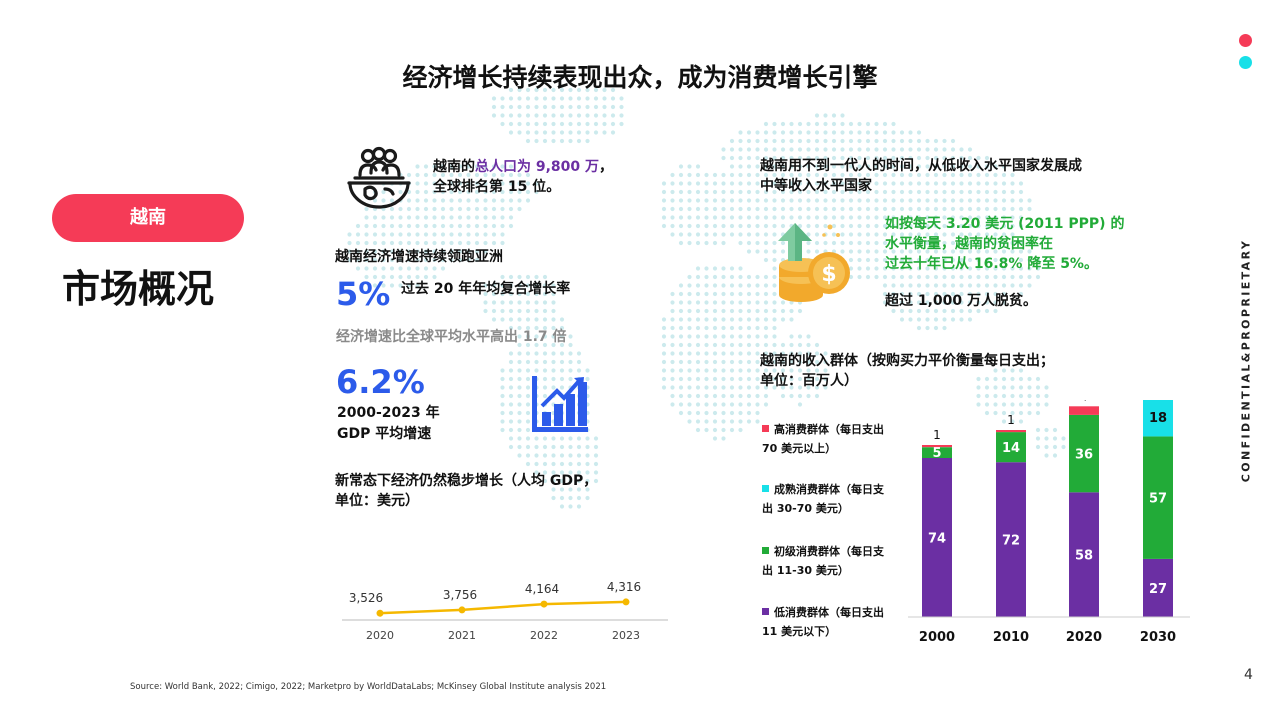 The width and height of the screenshot is (1280, 720). I want to click on section-heading: 市场概况, so click(138, 289).